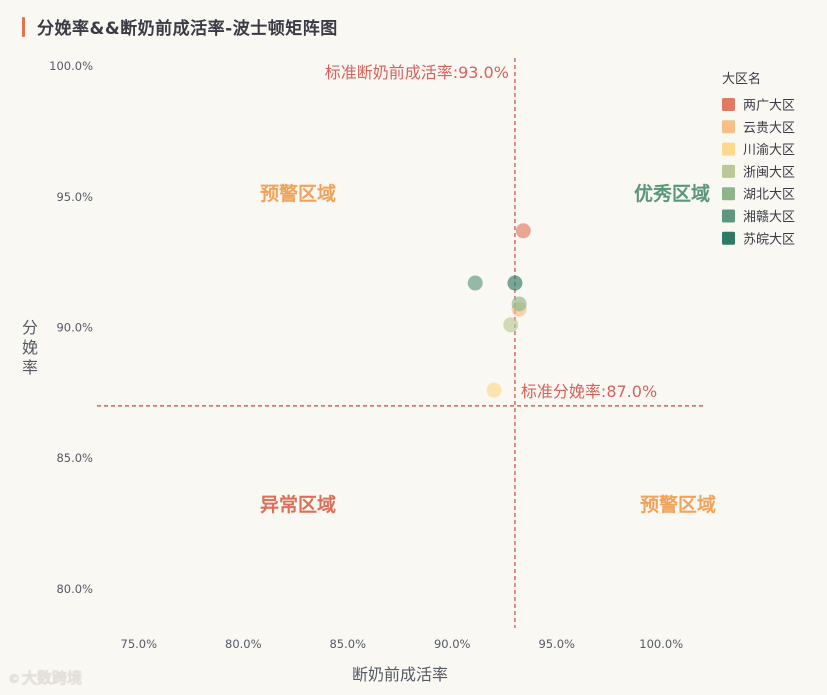 The height and width of the screenshot is (695, 827). I want to click on y-tick-label: 85.0%, so click(74, 458).